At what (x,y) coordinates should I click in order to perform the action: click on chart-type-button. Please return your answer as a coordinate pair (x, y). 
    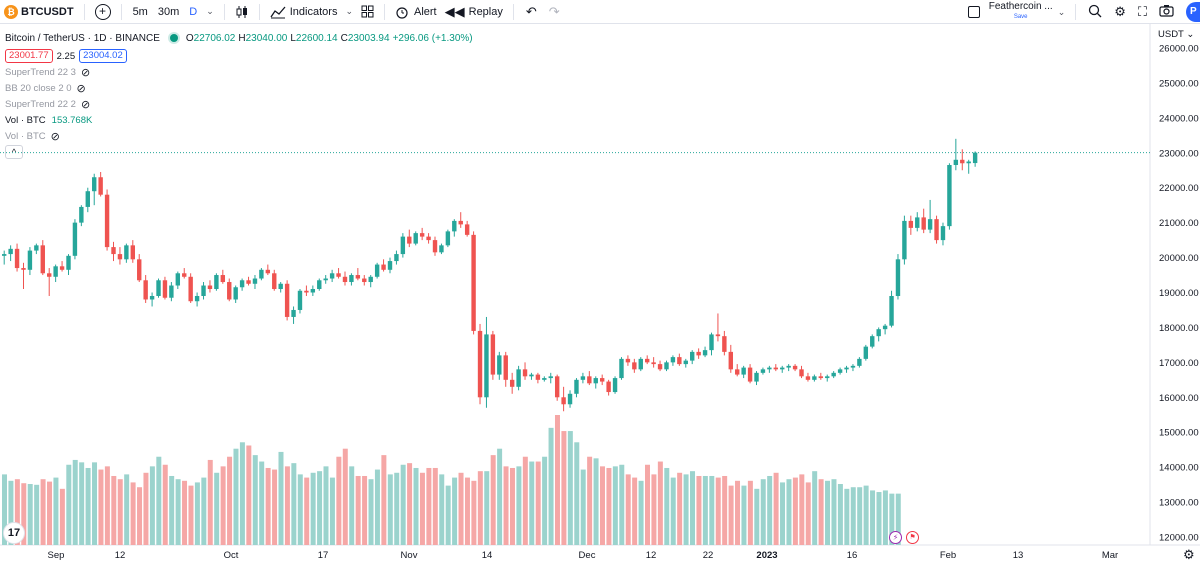
    Looking at the image, I should click on (242, 12).